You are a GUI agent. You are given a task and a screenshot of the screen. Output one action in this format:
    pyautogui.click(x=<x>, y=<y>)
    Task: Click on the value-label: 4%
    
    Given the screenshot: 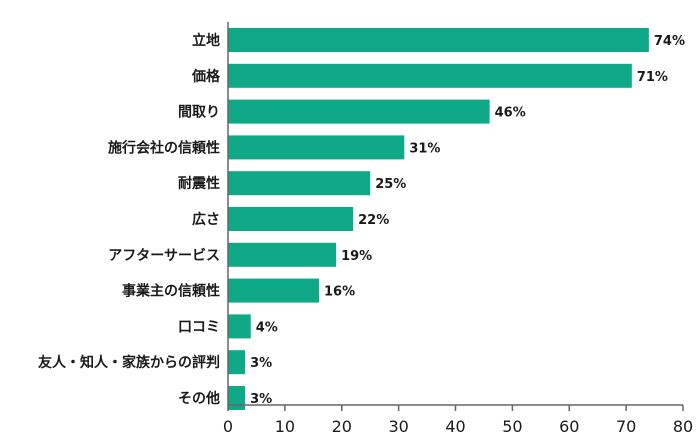 What is the action you would take?
    pyautogui.click(x=267, y=327)
    